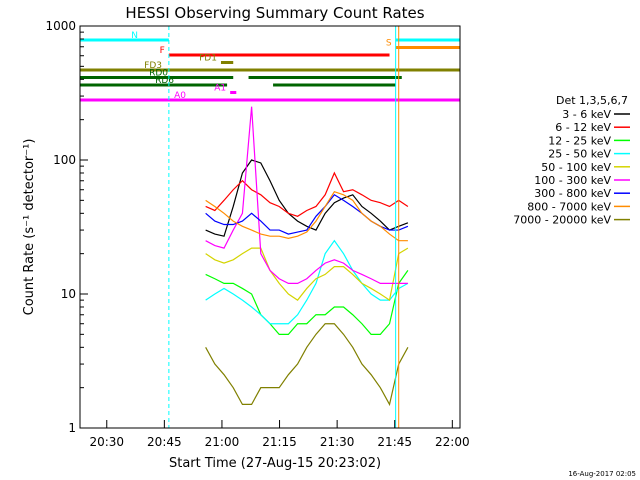  What do you see at coordinates (158, 74) in the screenshot?
I see `state-label-rd0: RD0` at bounding box center [158, 74].